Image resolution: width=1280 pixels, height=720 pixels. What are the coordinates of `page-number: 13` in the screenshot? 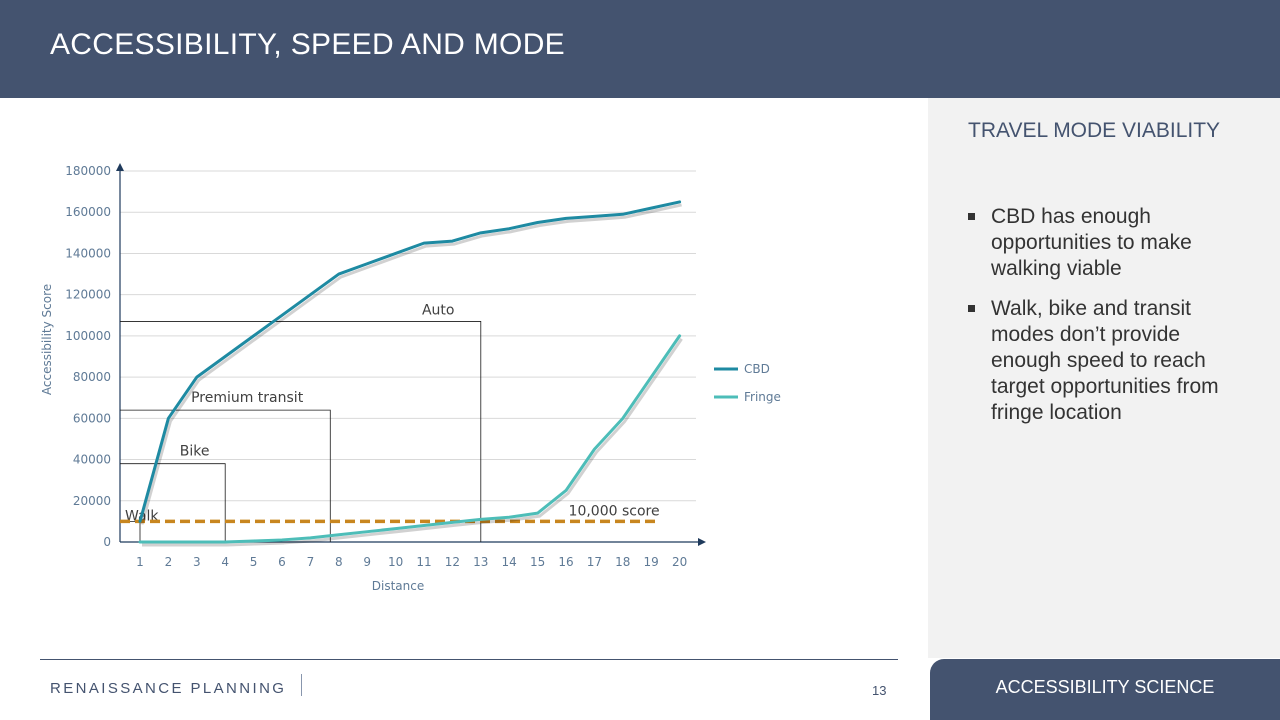 It's located at (879, 690).